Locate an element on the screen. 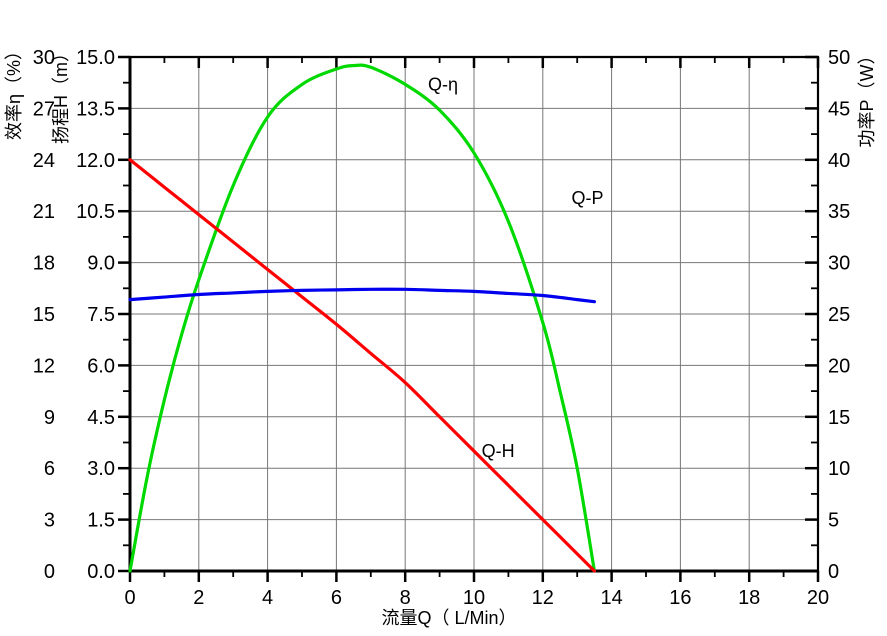 Image resolution: width=887 pixels, height=636 pixels. tick-label-h: 0.0 is located at coordinates (101, 572).